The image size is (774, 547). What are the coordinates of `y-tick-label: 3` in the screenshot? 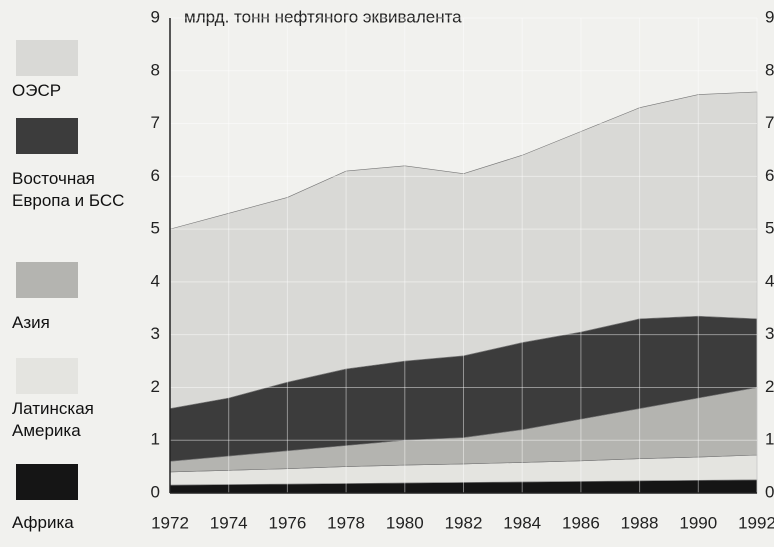 It's located at (155, 333).